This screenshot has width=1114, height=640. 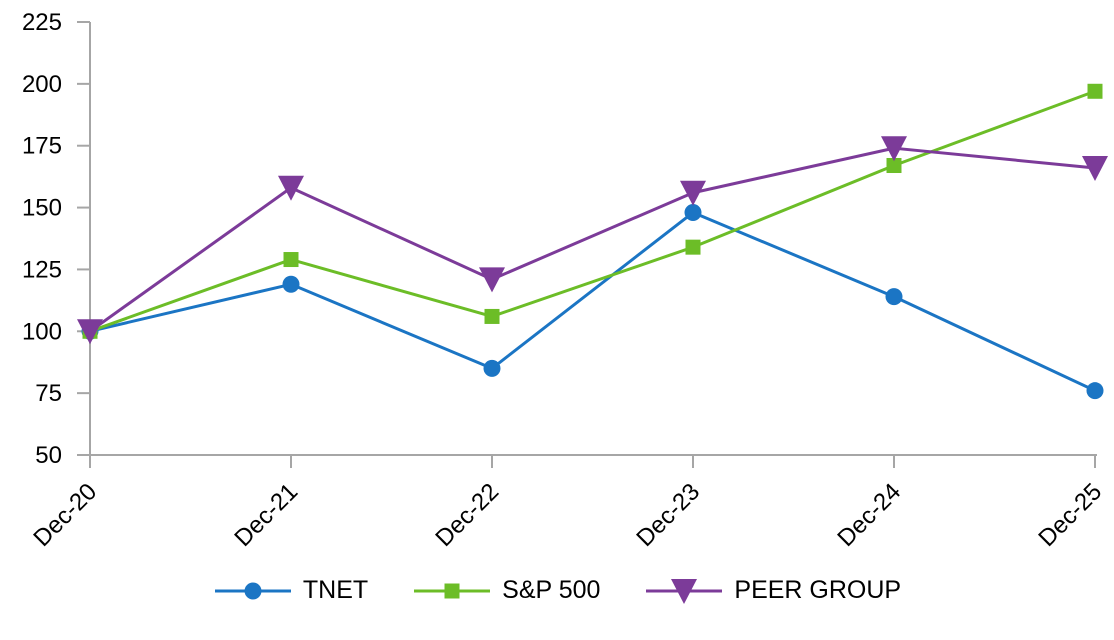 What do you see at coordinates (42, 208) in the screenshot?
I see `y-tick-label: 150` at bounding box center [42, 208].